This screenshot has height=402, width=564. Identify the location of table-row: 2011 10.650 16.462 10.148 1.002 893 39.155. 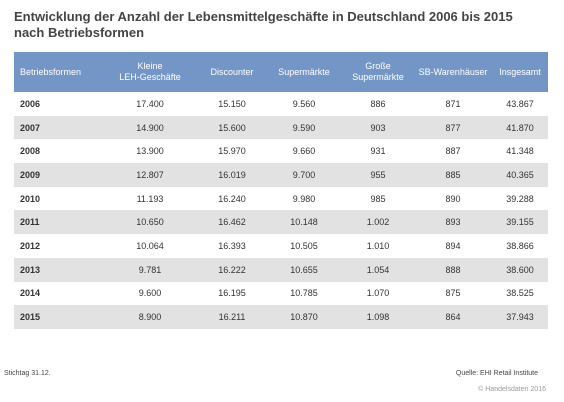
(281, 222).